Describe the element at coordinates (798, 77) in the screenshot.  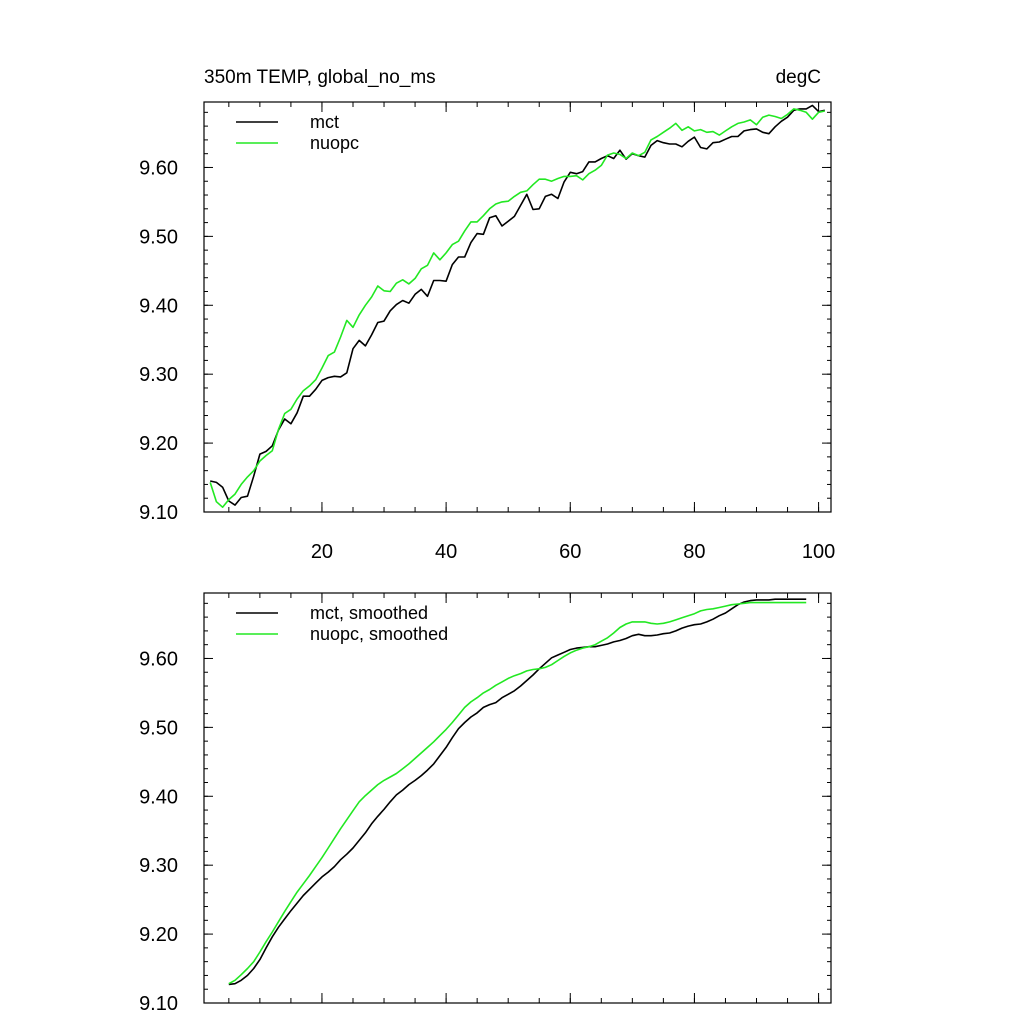
I see `top-panel-units: degC` at that location.